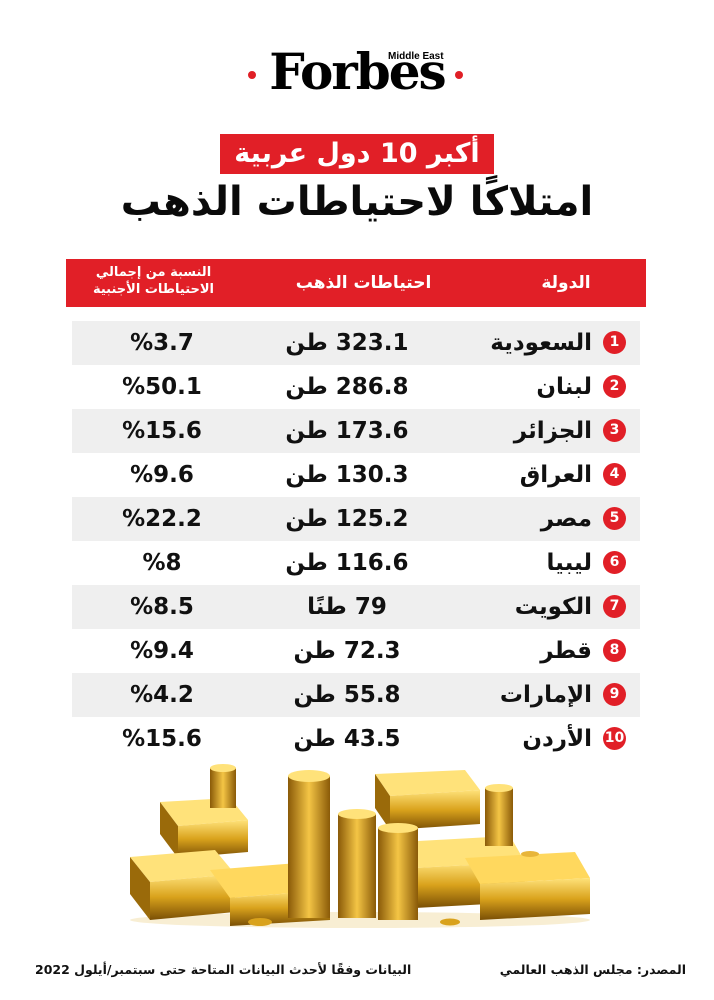 The width and height of the screenshot is (714, 1000). What do you see at coordinates (614, 342) in the screenshot?
I see `rank-badge: 1` at bounding box center [614, 342].